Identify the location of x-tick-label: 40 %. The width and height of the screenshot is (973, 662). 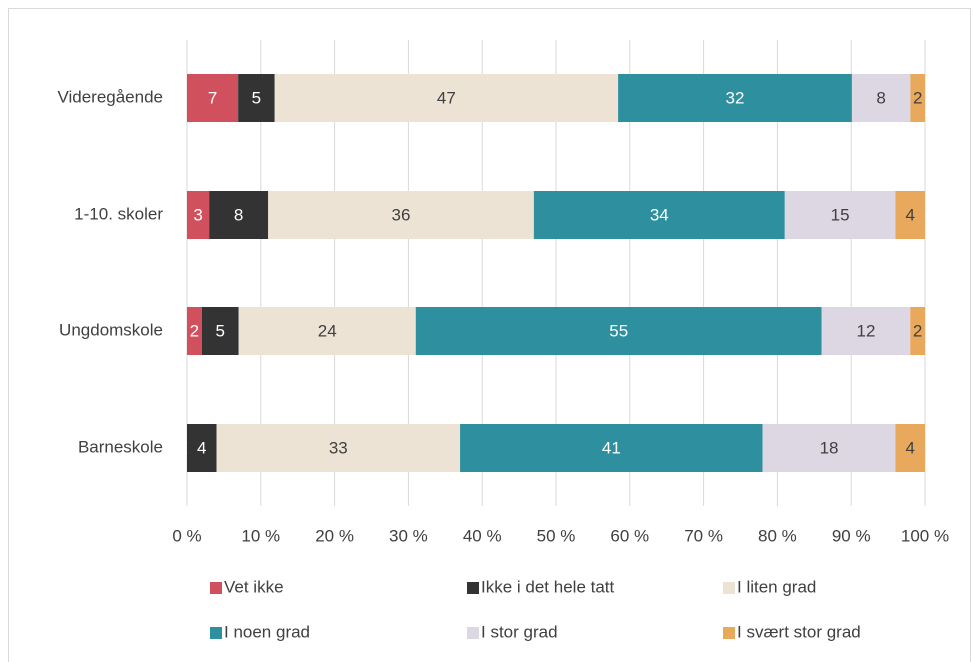
(482, 535).